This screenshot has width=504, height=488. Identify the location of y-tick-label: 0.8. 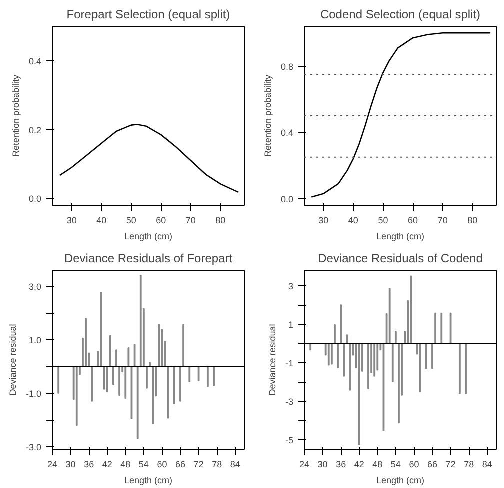
(287, 67).